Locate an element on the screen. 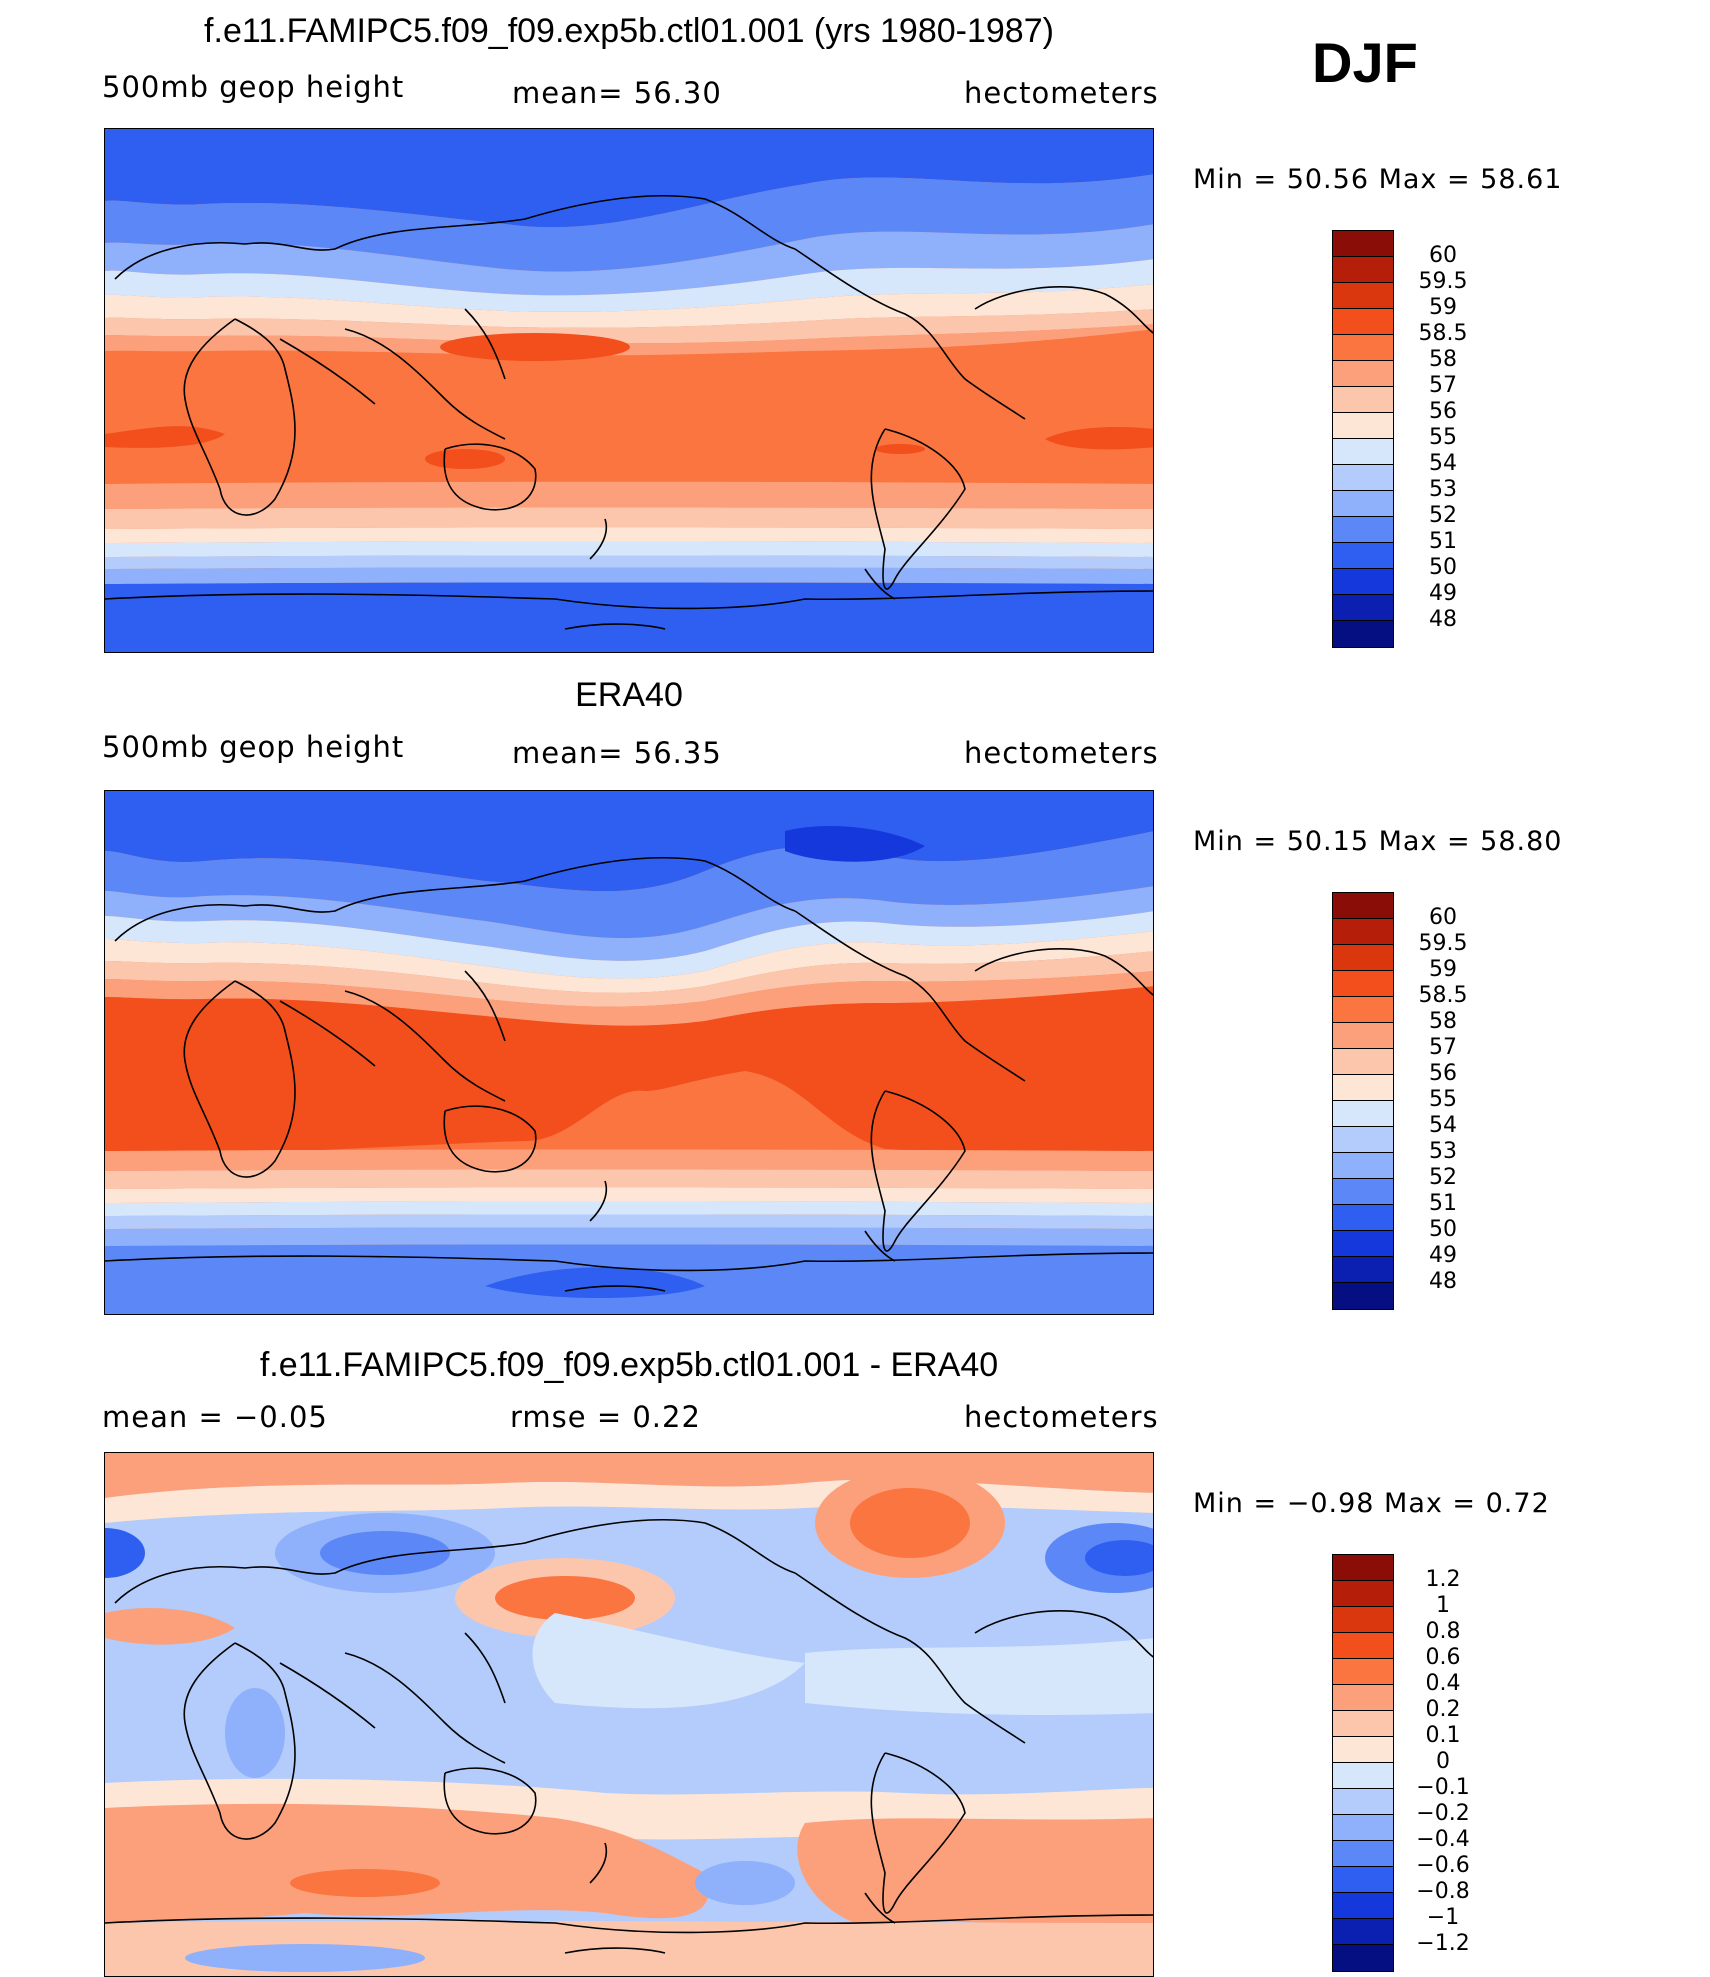 The height and width of the screenshot is (1977, 1710). panel-3-rmse-label: rmse = 0.22 is located at coordinates (605, 1417).